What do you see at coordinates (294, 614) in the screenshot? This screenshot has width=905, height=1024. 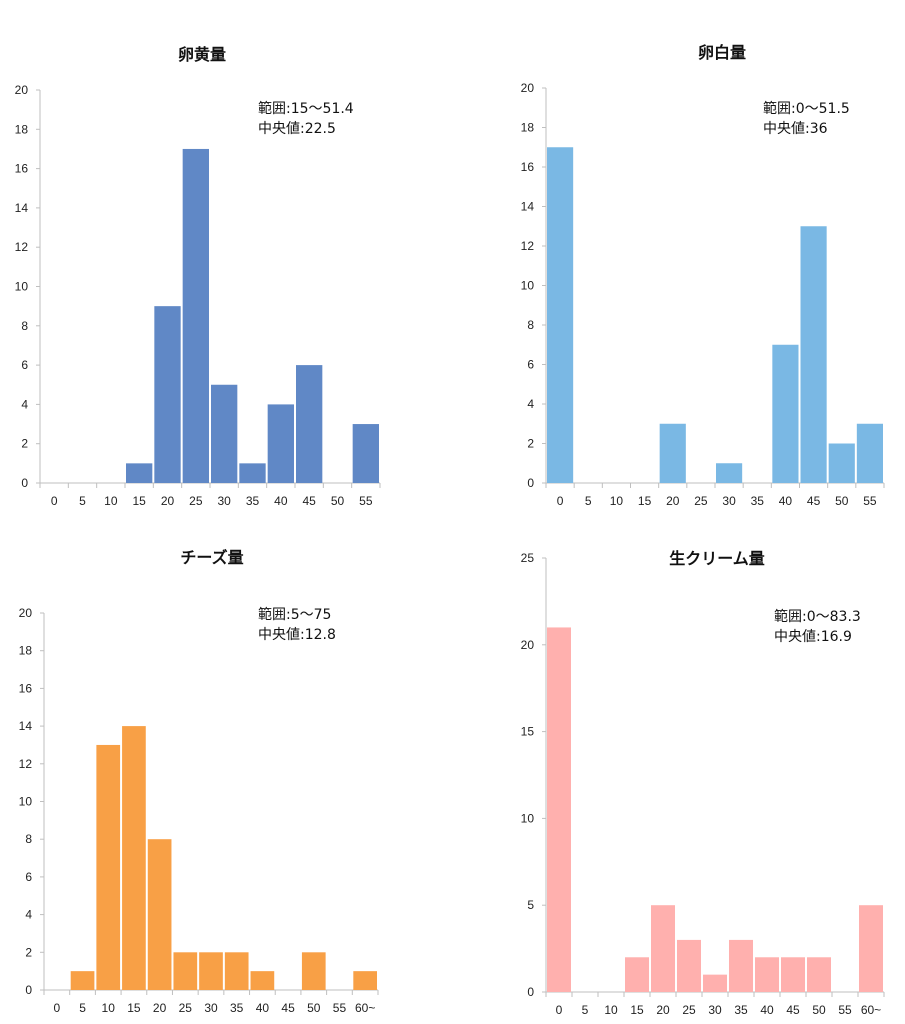 I see `chart-2-annotation: 範囲:5～75` at bounding box center [294, 614].